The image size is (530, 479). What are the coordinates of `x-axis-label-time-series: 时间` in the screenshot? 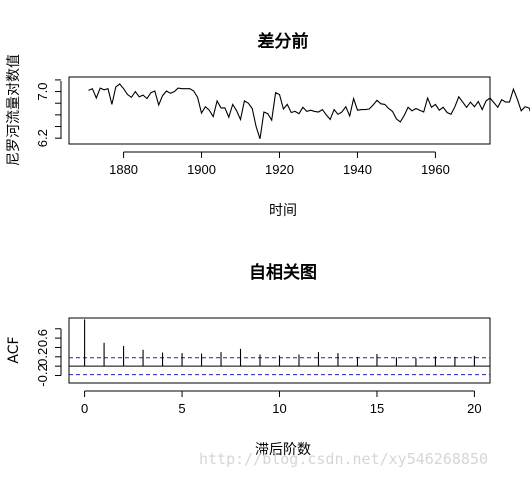 It's located at (283, 211).